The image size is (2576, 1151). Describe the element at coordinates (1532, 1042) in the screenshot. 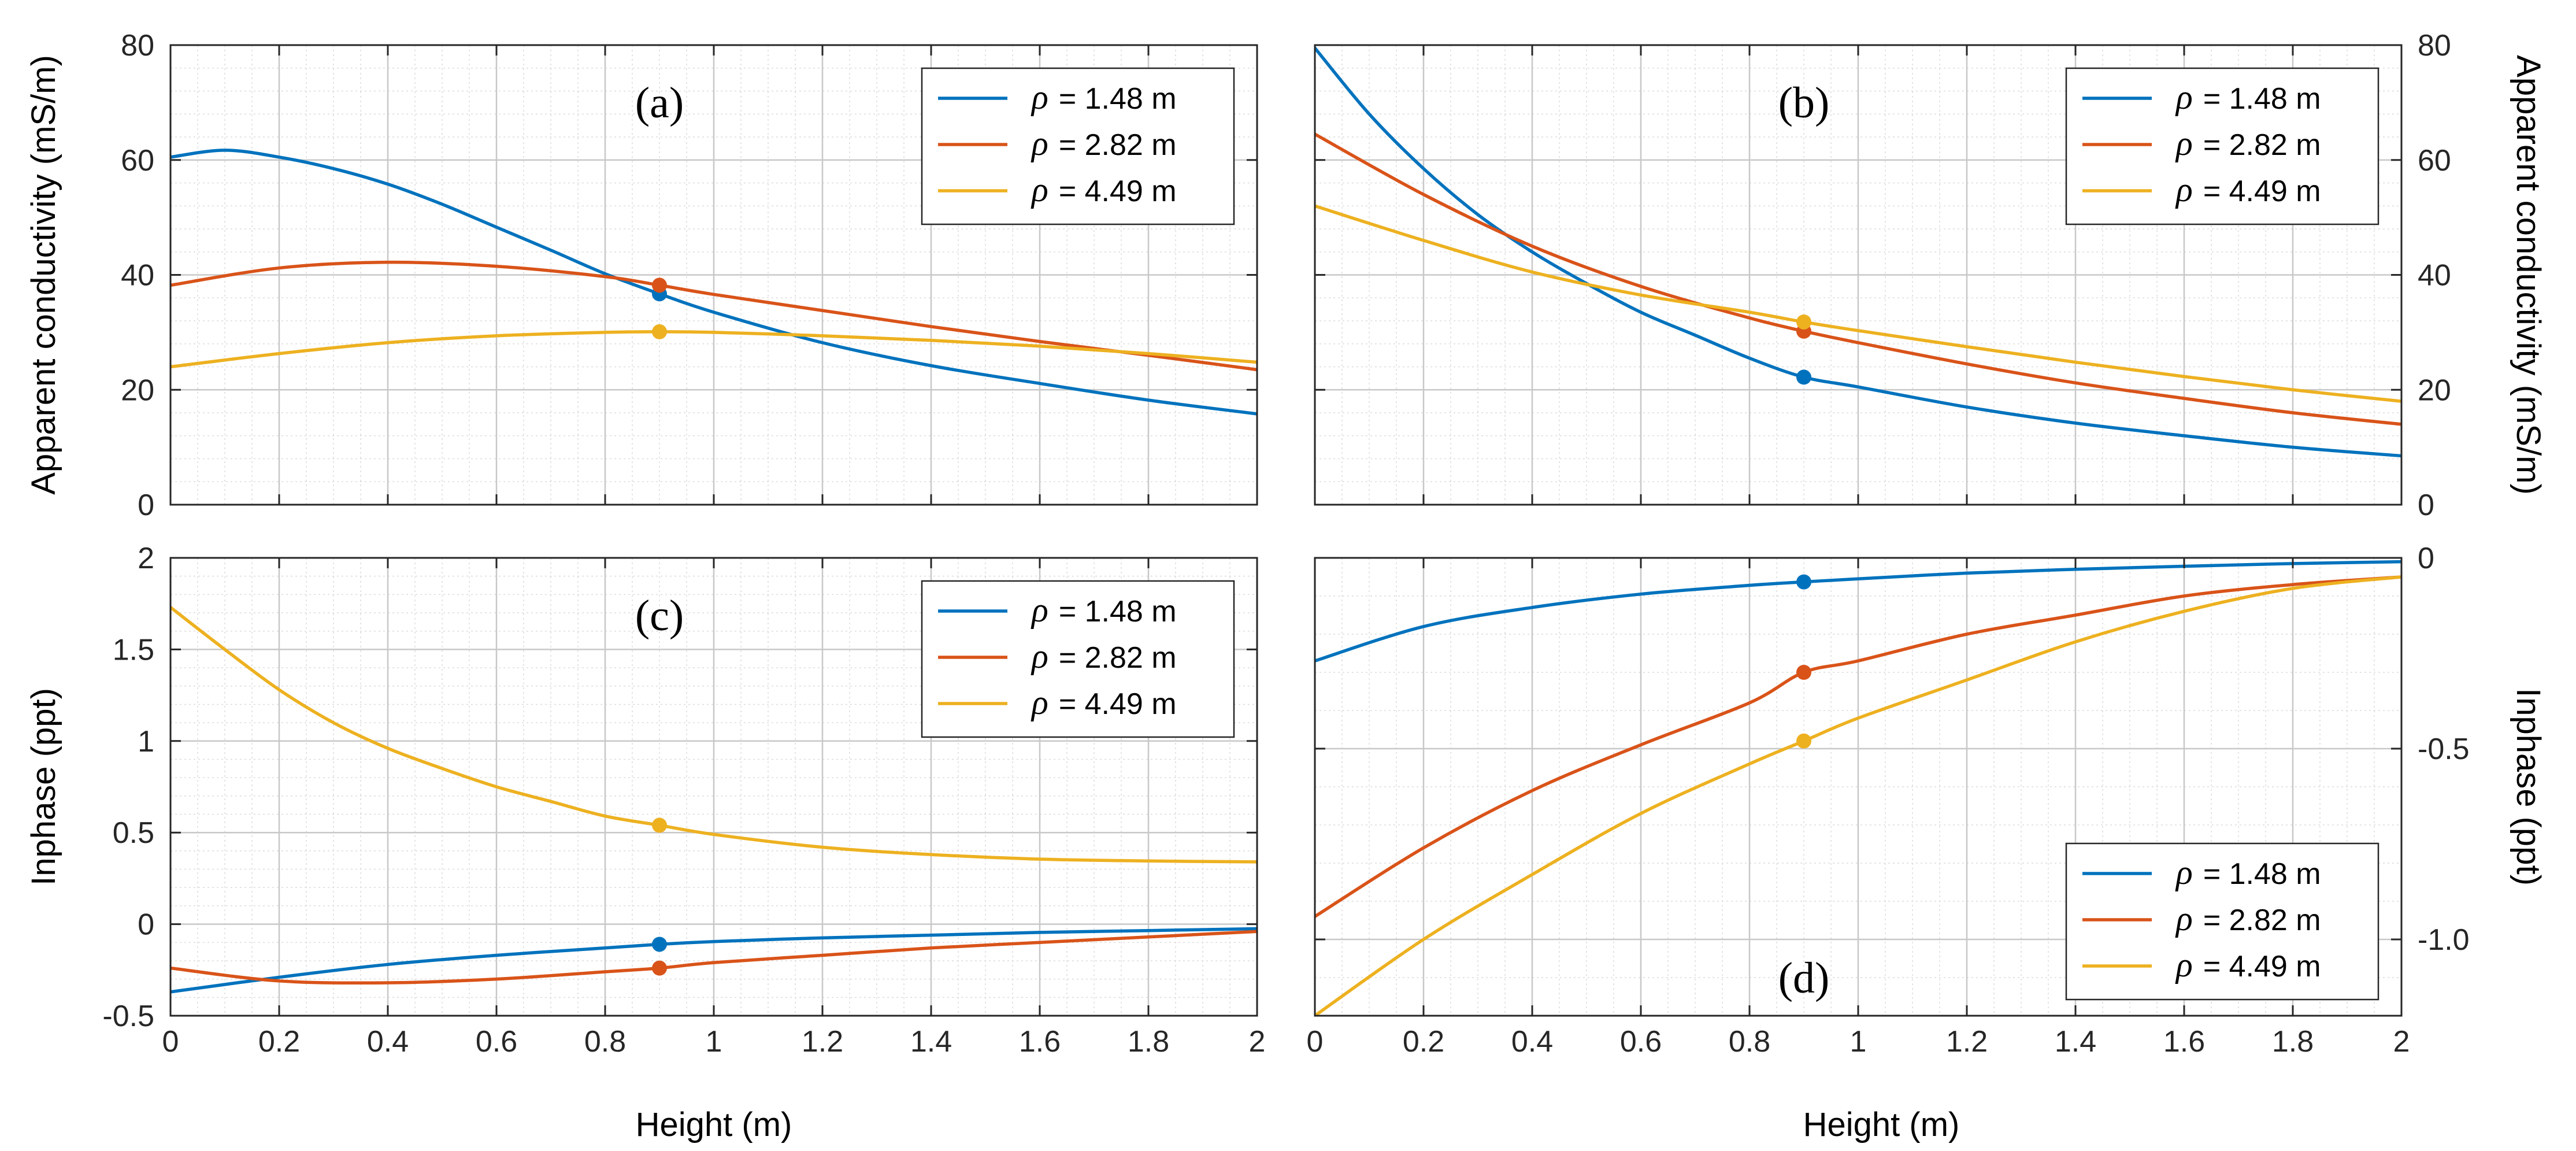

I see `x-tick-label: 0.4` at that location.